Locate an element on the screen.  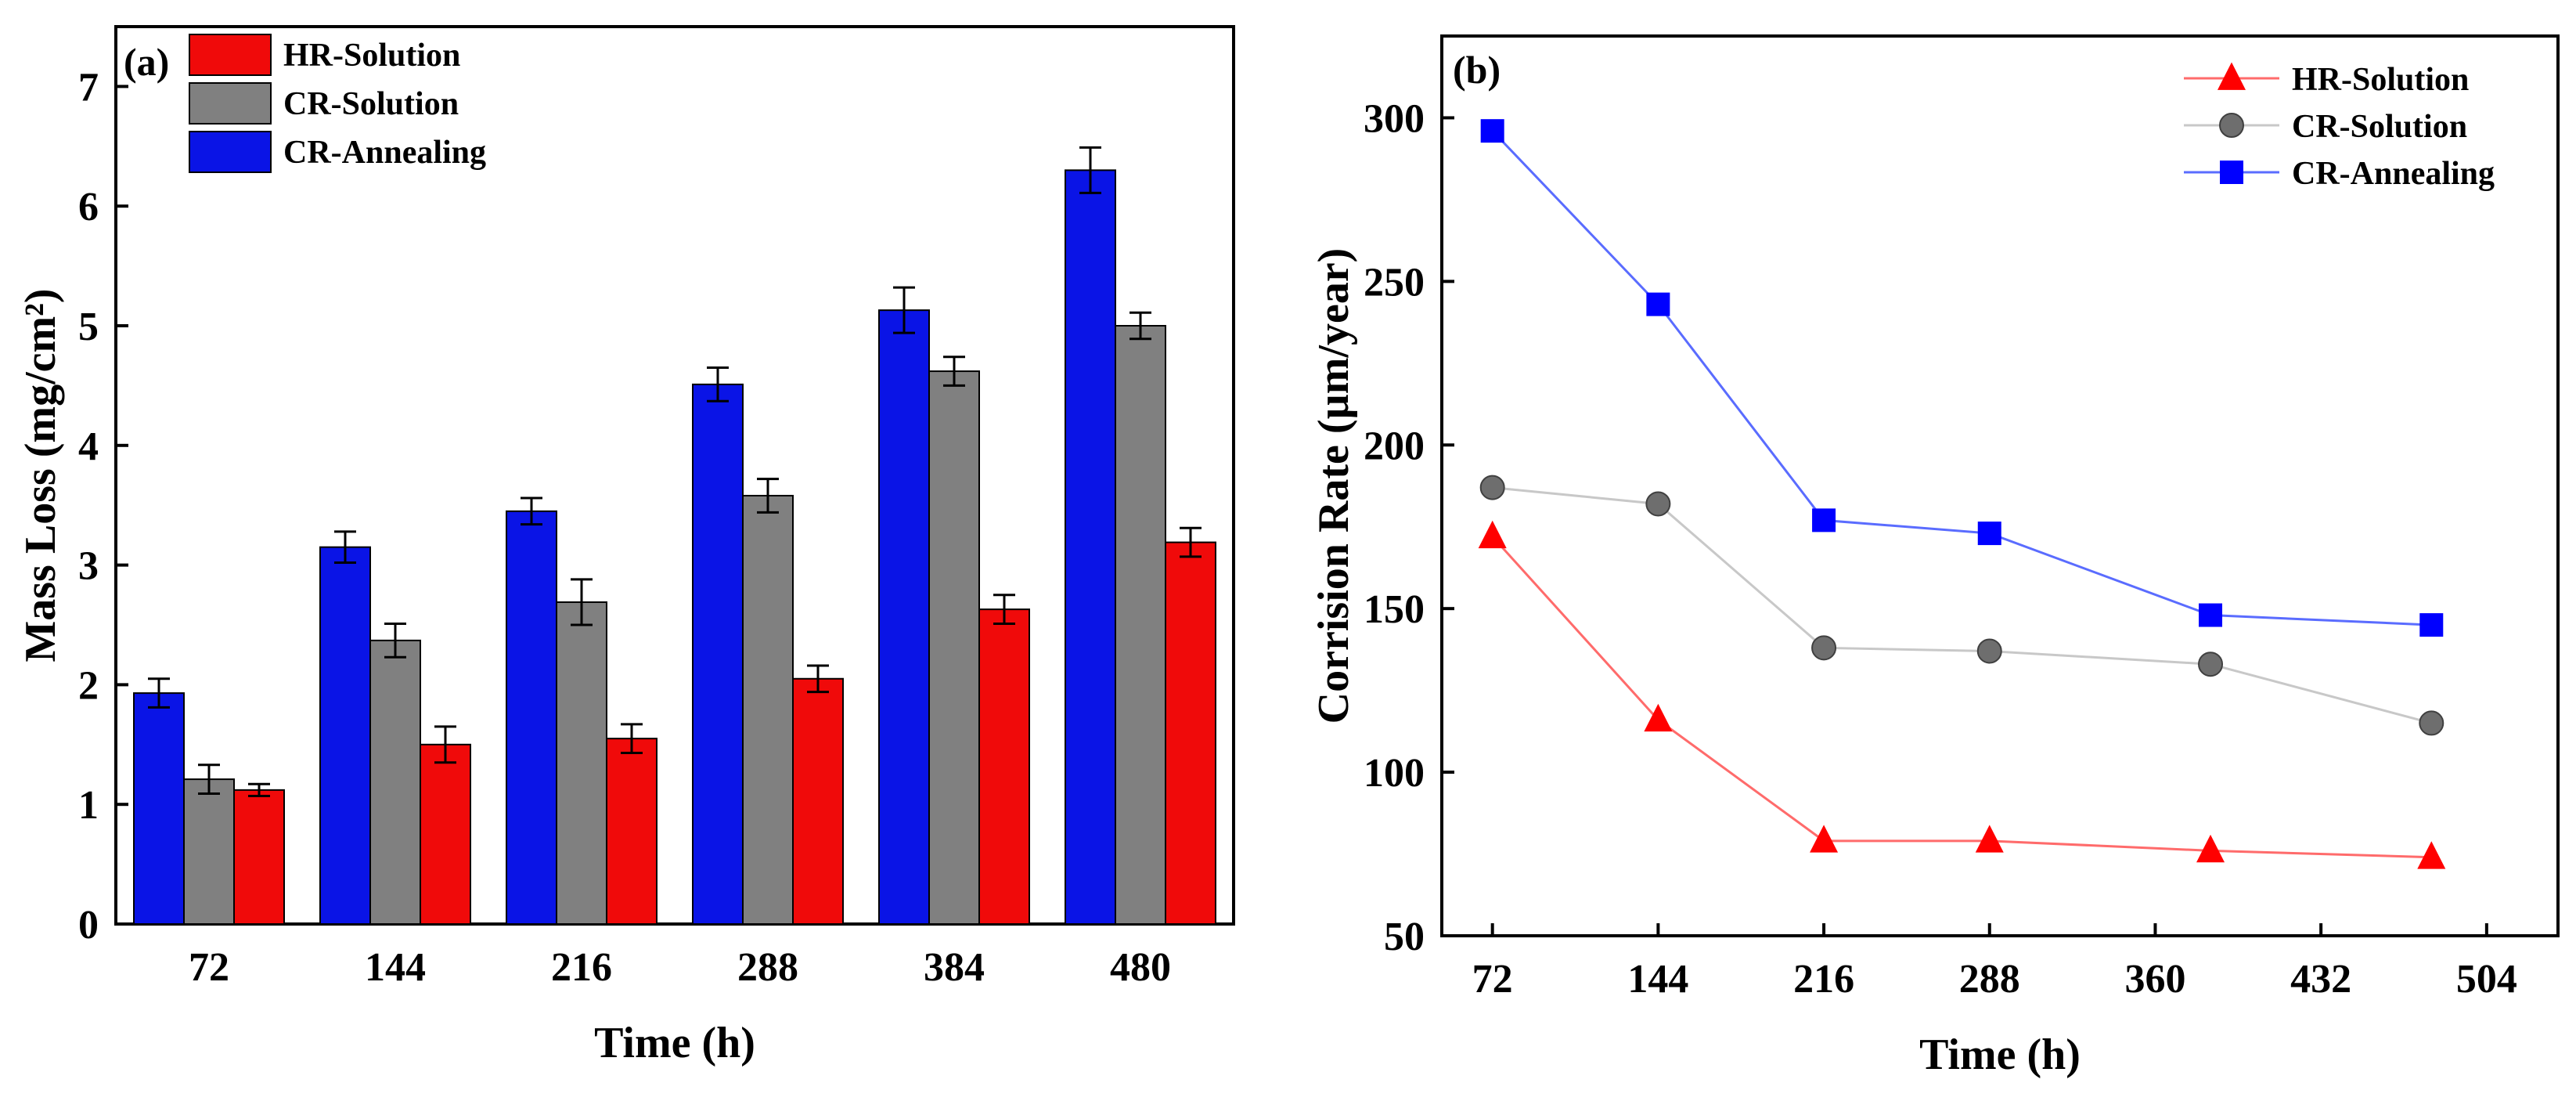
x-tick-label-b: 504 is located at coordinates (2486, 979).